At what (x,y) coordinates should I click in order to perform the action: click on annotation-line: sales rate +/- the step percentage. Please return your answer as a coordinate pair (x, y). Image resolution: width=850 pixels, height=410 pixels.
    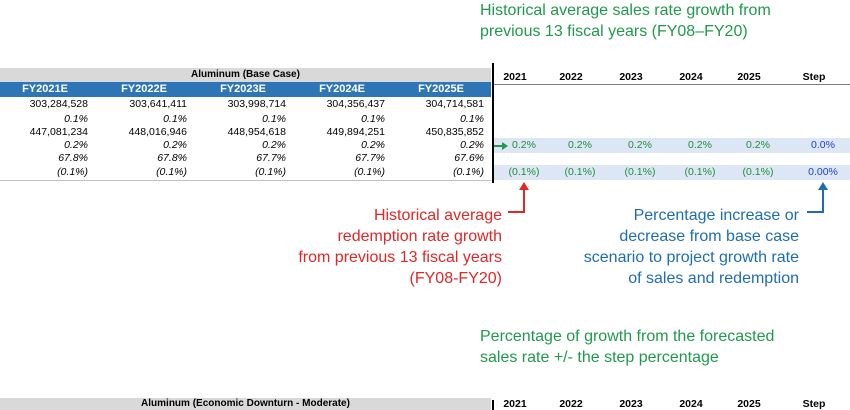
    Looking at the image, I should click on (599, 357).